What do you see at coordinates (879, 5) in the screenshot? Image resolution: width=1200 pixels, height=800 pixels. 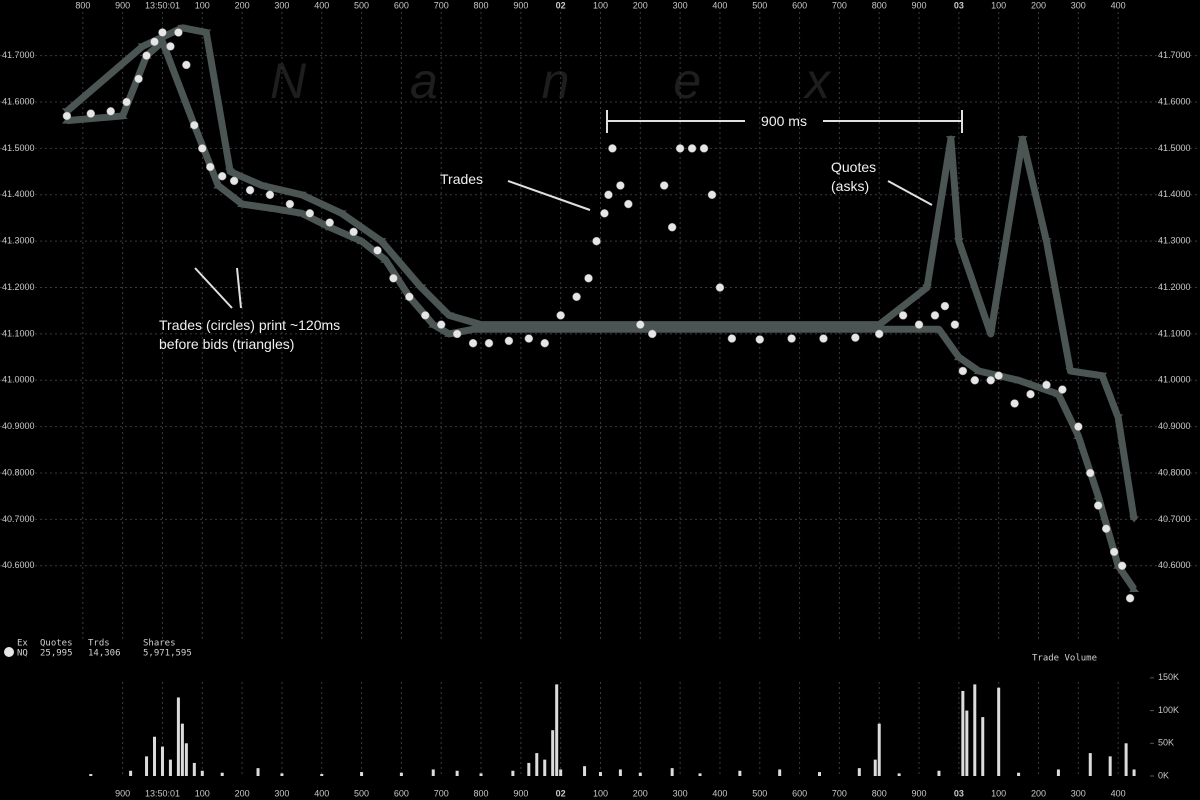 I see `x-tick-label: 800` at bounding box center [879, 5].